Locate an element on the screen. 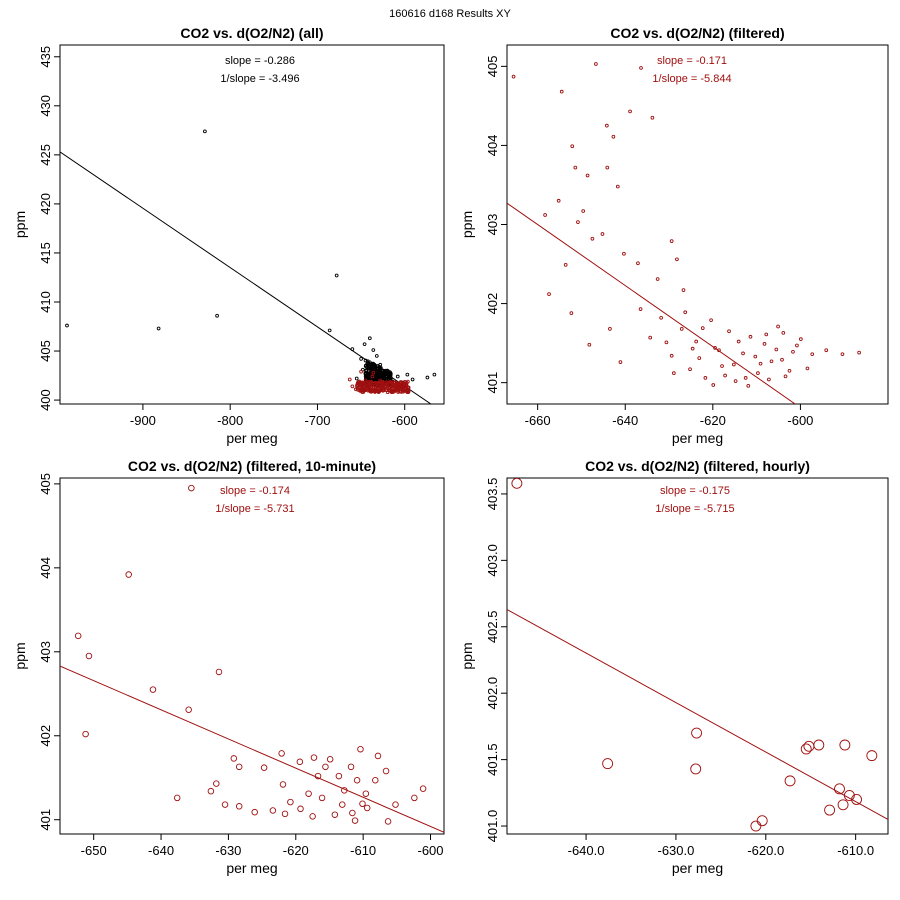 The width and height of the screenshot is (900, 900). y-tick-label: 400 is located at coordinates (45, 400).